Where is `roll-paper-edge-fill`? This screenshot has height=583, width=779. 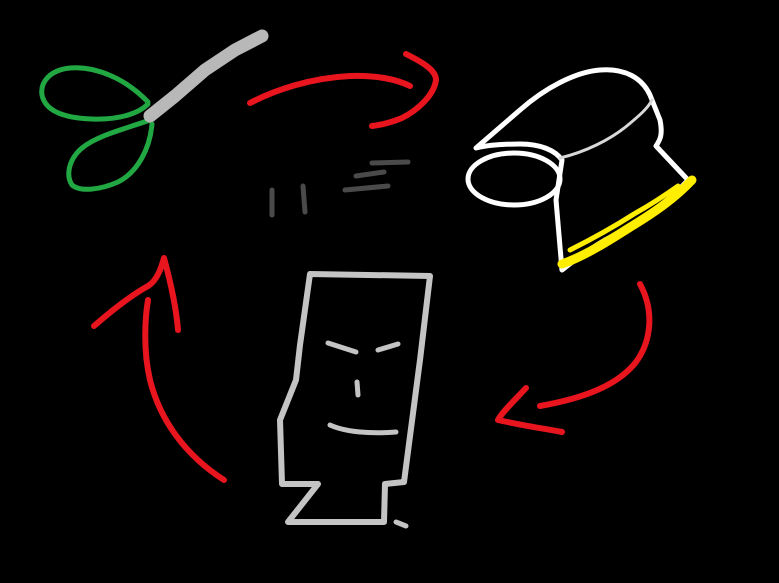 roll-paper-edge-fill is located at coordinates (624, 218).